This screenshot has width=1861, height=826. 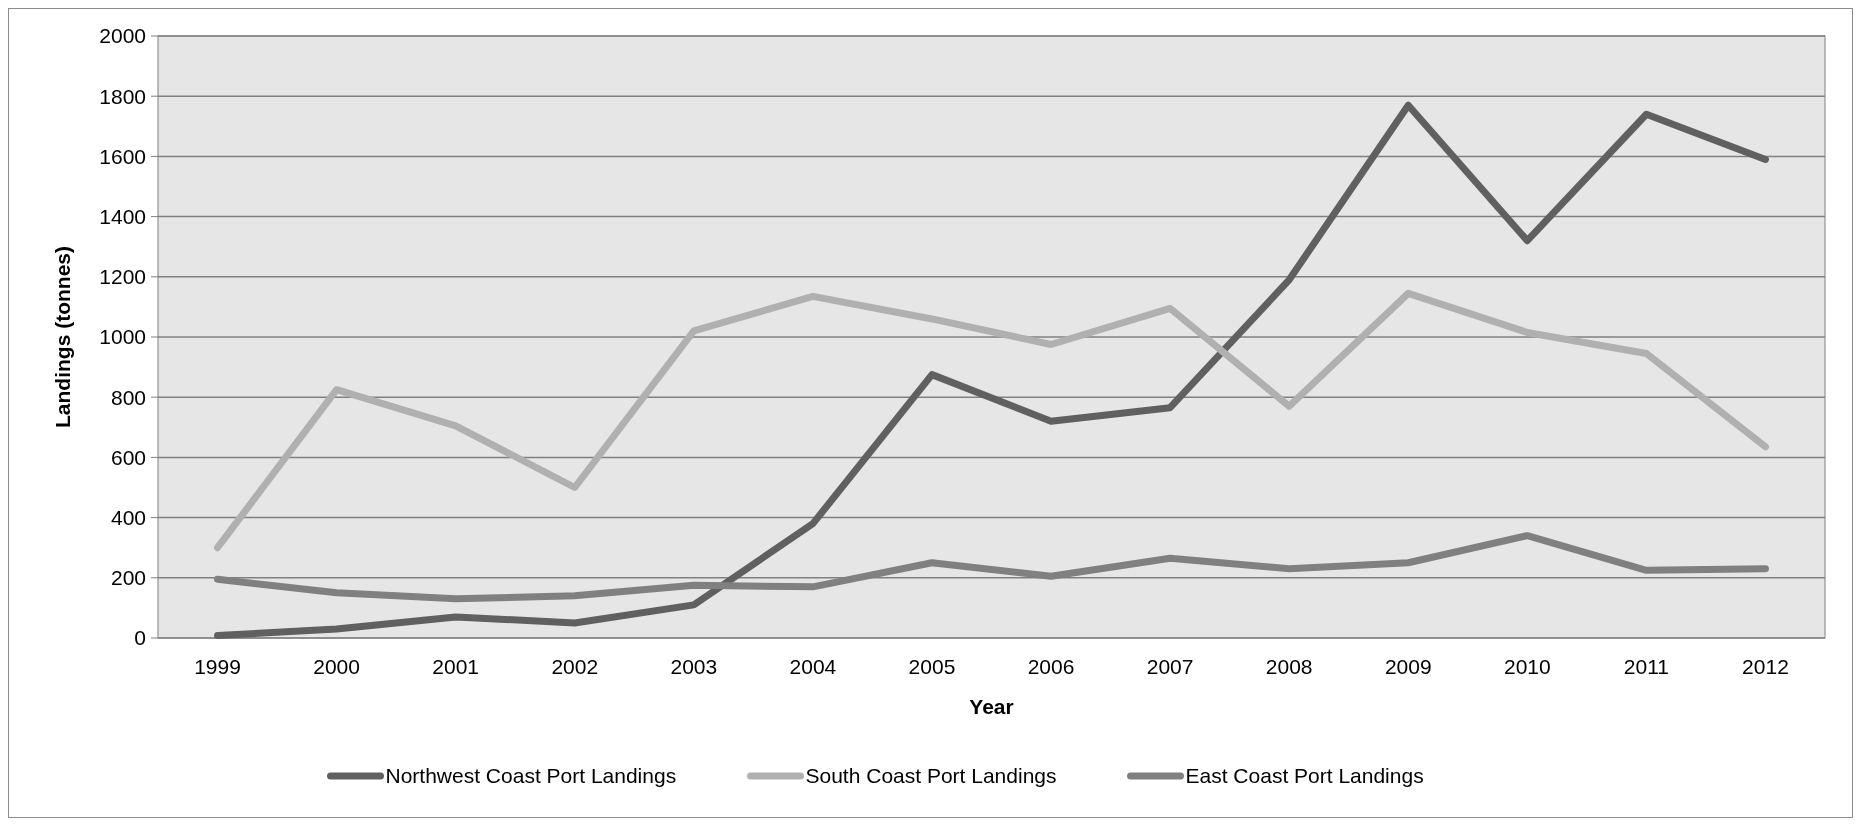 I want to click on y-tick-label: 1400, so click(x=122, y=216).